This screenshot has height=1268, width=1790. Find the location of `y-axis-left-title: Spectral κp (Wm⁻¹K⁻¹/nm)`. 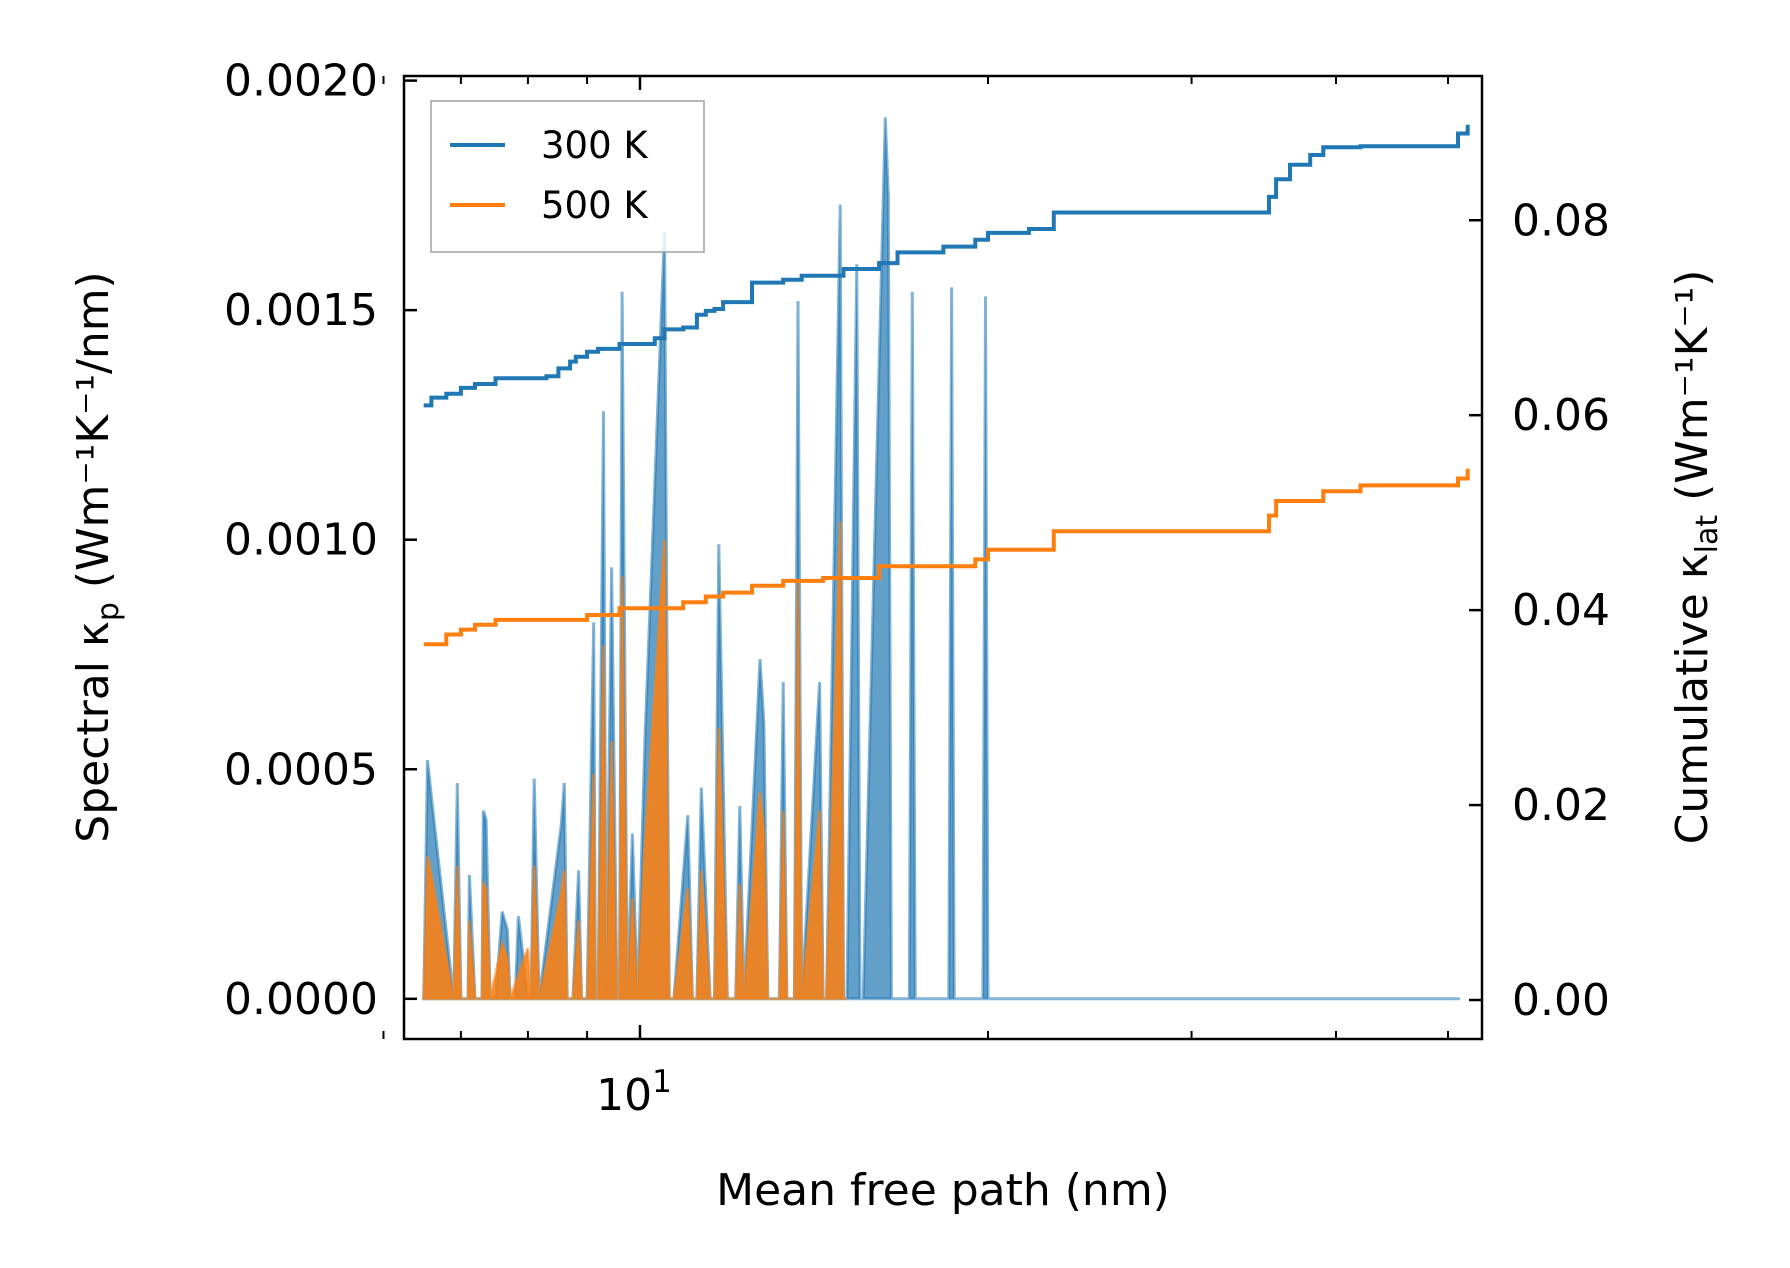

y-axis-left-title: Spectral κp (Wm⁻¹K⁻¹/nm) is located at coordinates (97, 556).